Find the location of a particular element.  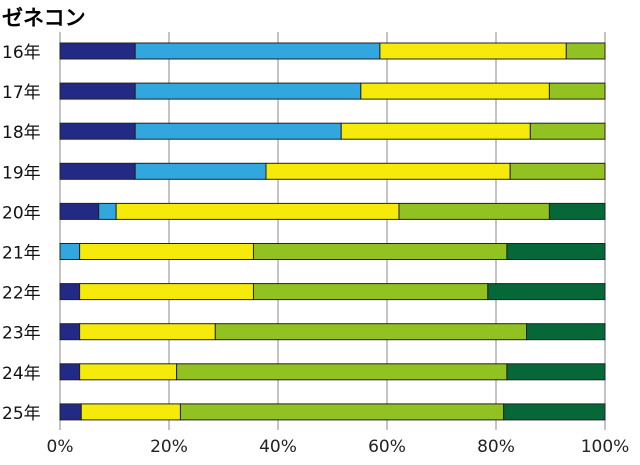

x-tick-label: 60% is located at coordinates (387, 447).